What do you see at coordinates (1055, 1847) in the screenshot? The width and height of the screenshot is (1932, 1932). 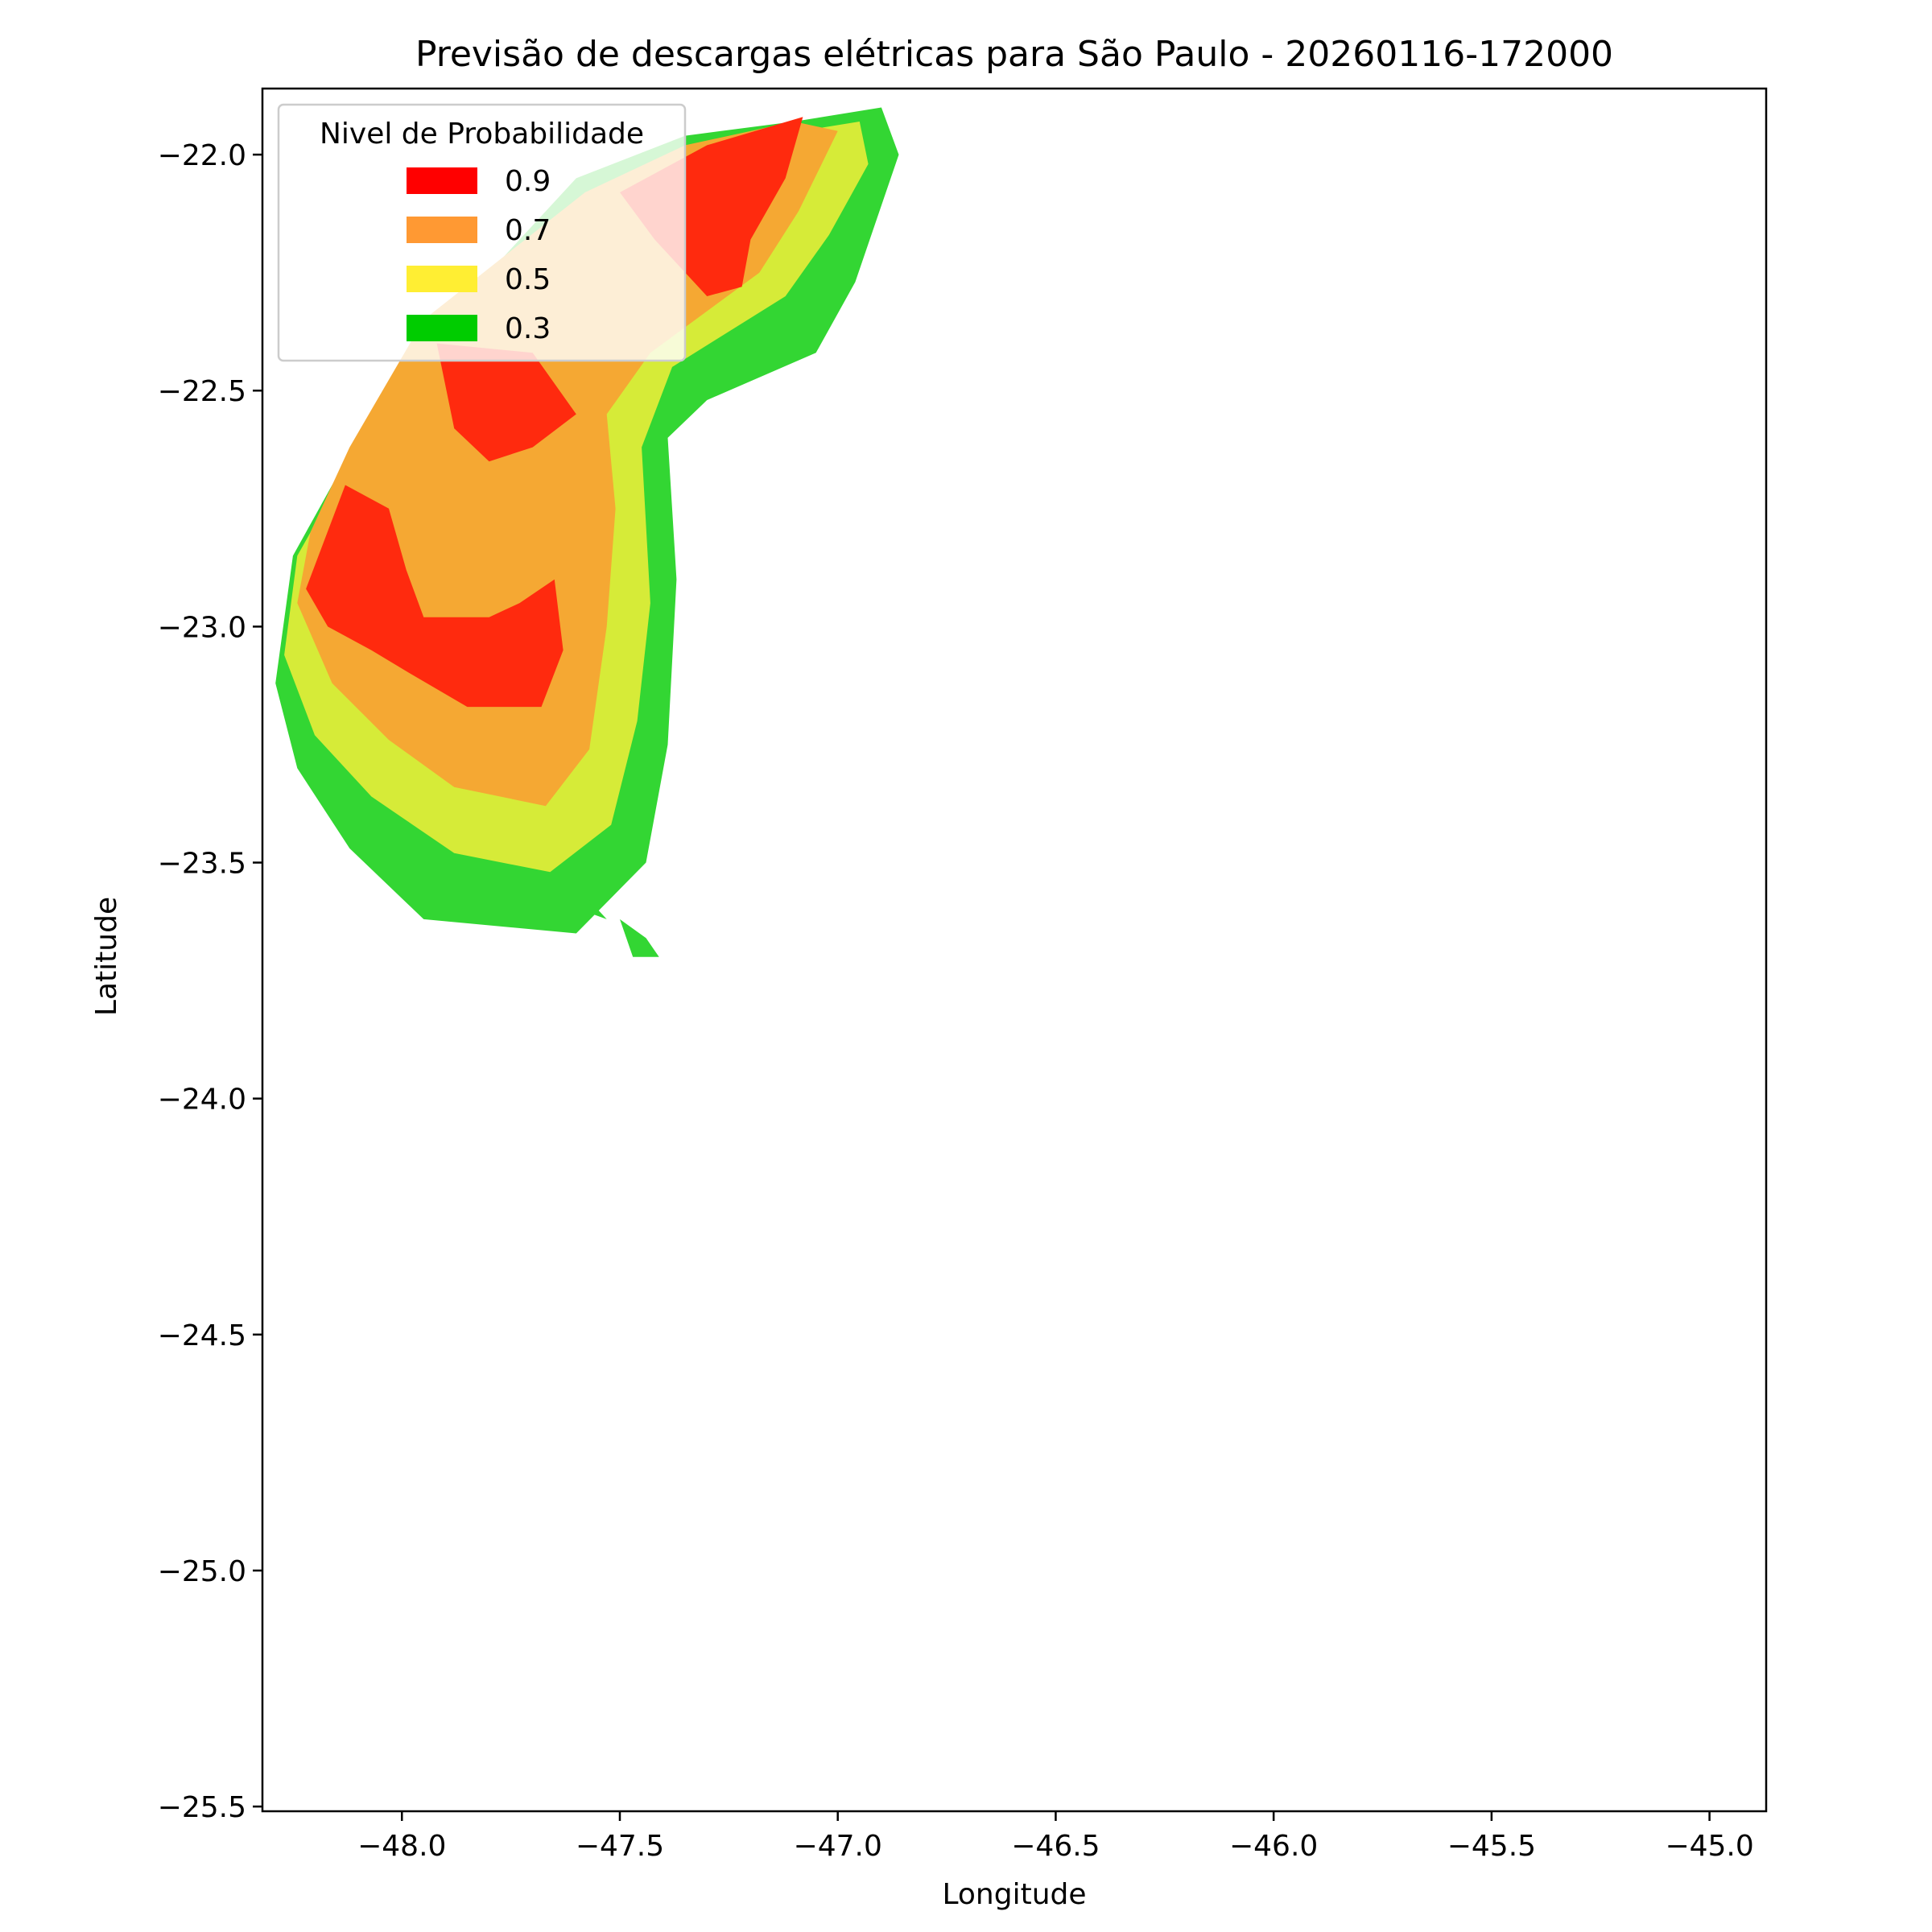 I see `x-tick-label: −46.5` at bounding box center [1055, 1847].